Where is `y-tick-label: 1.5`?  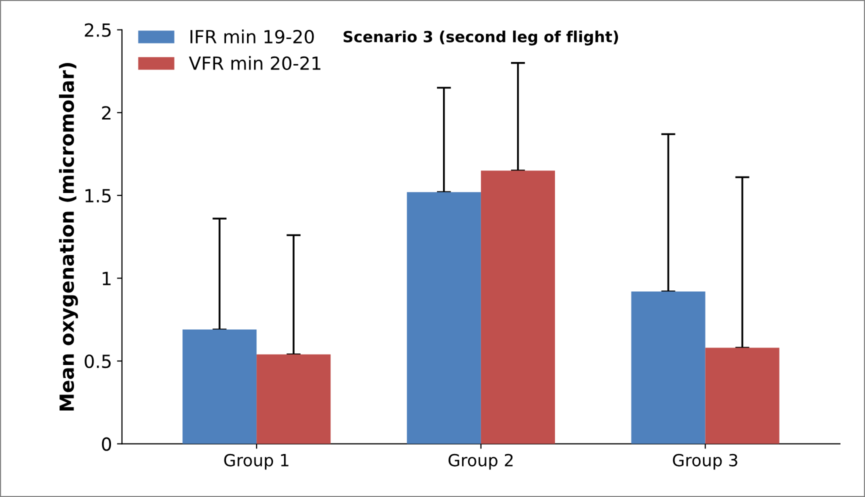 y-tick-label: 1.5 is located at coordinates (98, 196).